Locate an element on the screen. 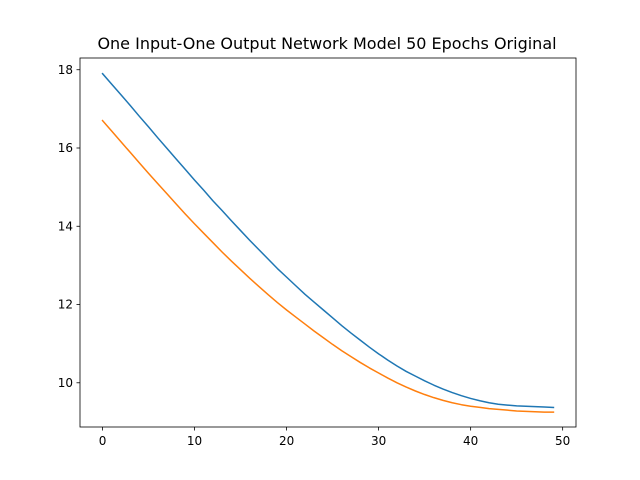  x-tick-label: 0 is located at coordinates (103, 441).